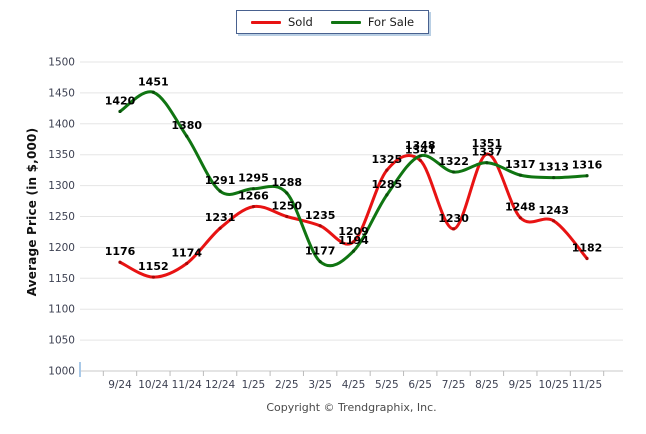 Image resolution: width=646 pixels, height=434 pixels. I want to click on point-label-for-sale: 1317, so click(520, 164).